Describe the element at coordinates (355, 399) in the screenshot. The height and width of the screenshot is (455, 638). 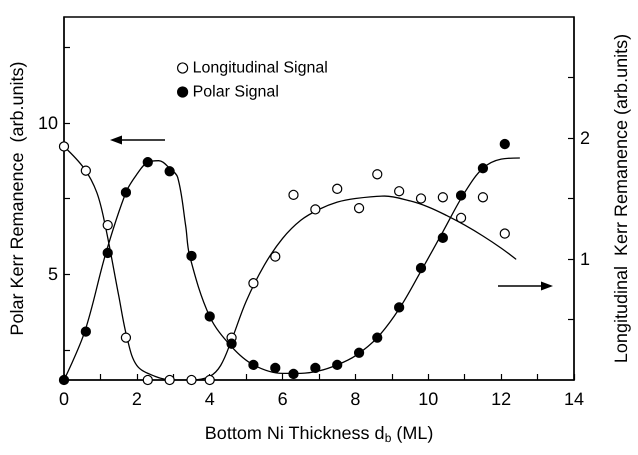
I see `x-tick-label: 8` at that location.